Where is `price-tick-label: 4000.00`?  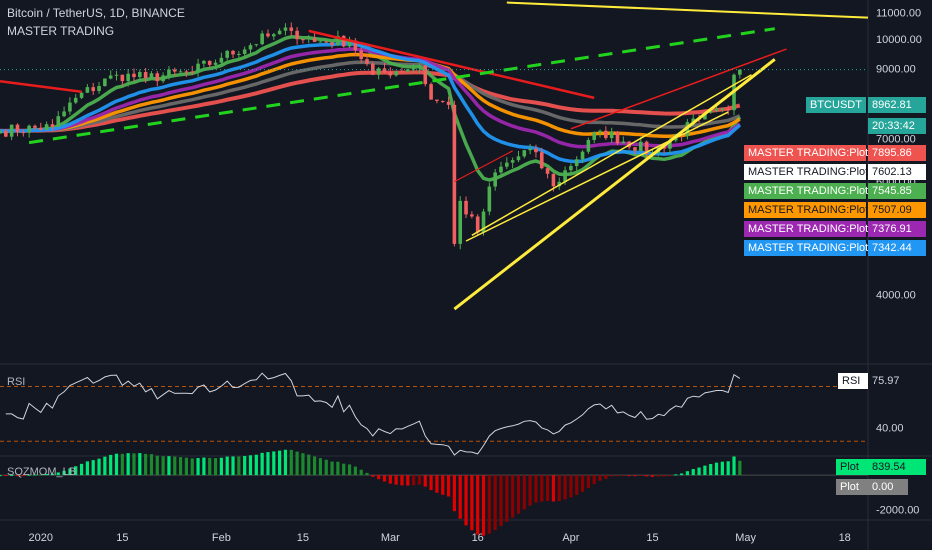
price-tick-label: 4000.00 is located at coordinates (896, 296).